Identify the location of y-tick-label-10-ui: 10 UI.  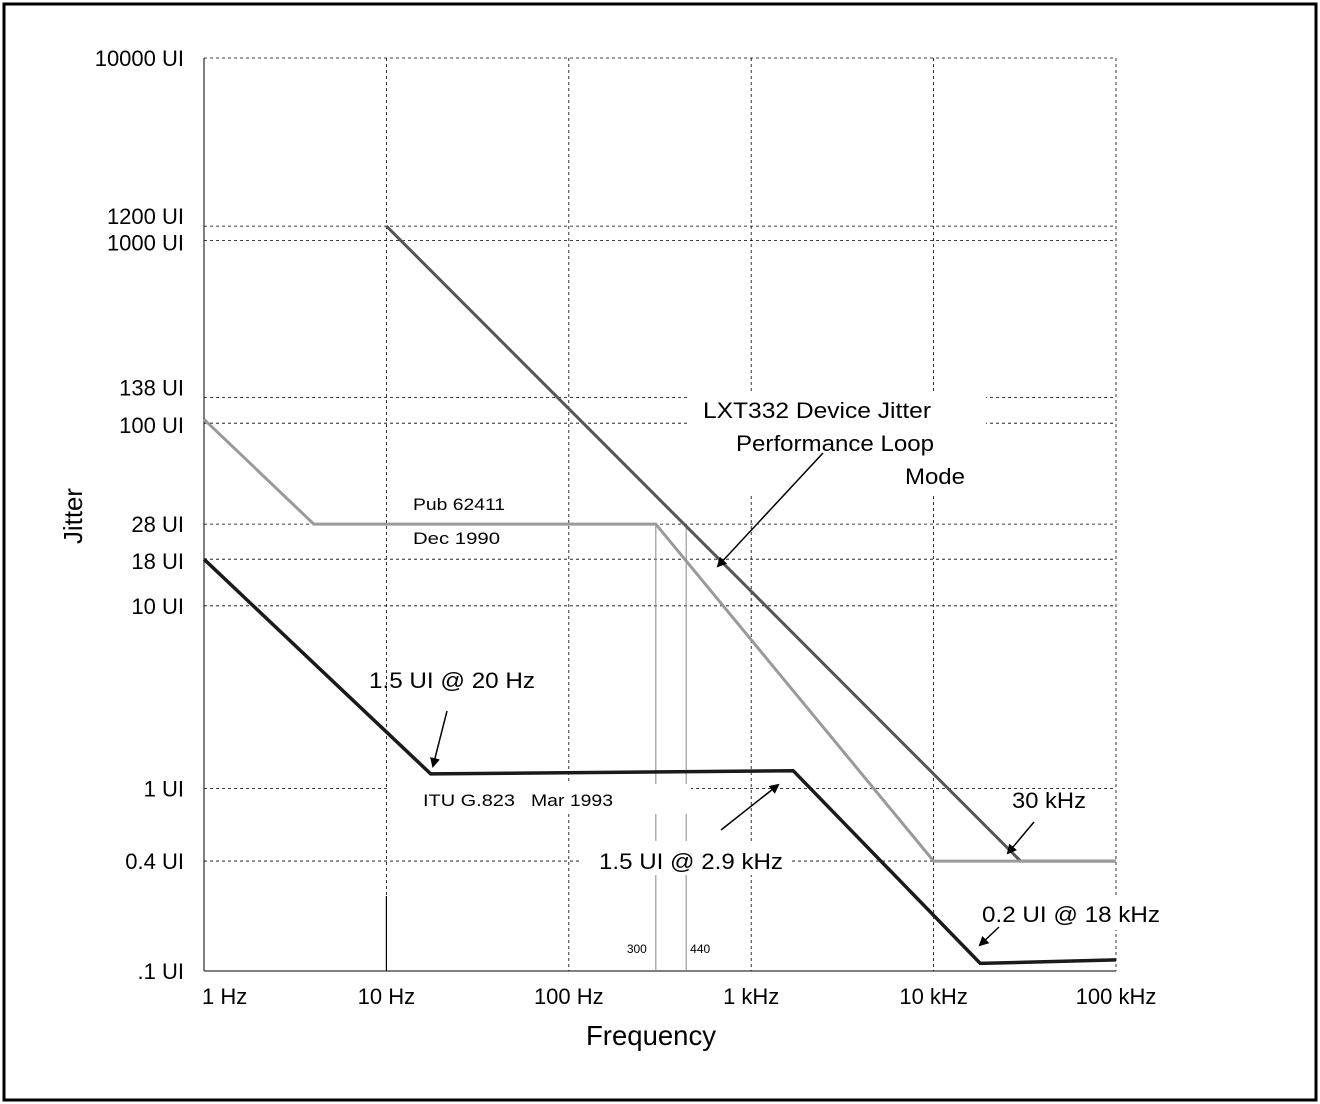
(157, 606).